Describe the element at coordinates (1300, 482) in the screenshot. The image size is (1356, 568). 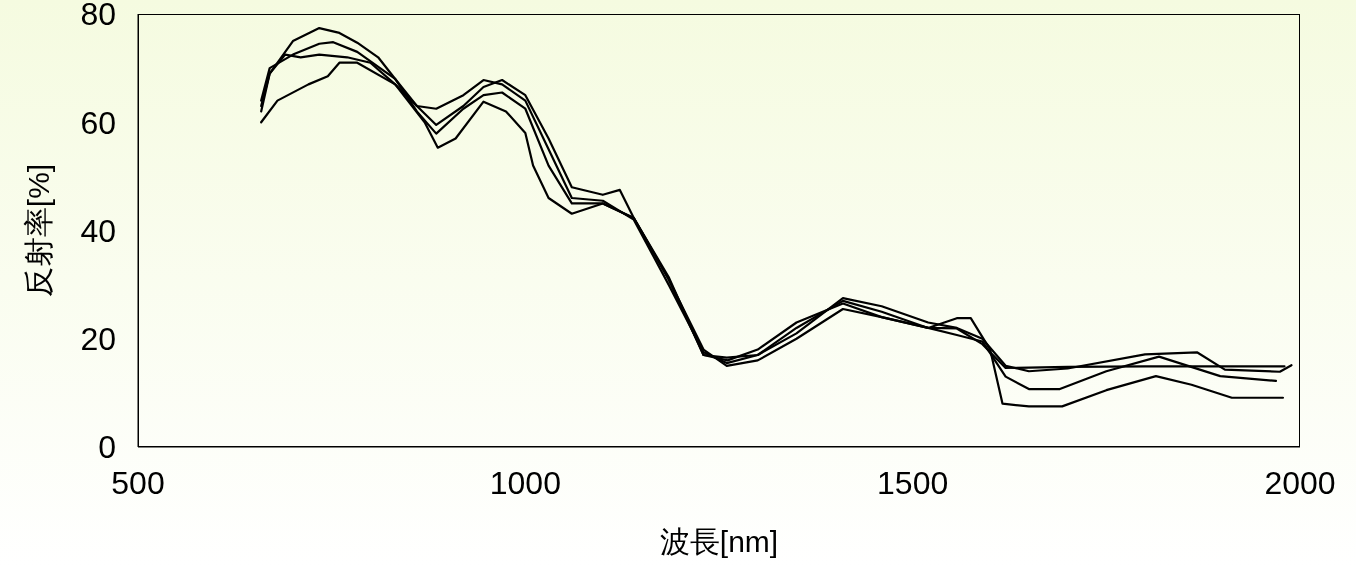
I see `x-tick-label: 2000` at that location.